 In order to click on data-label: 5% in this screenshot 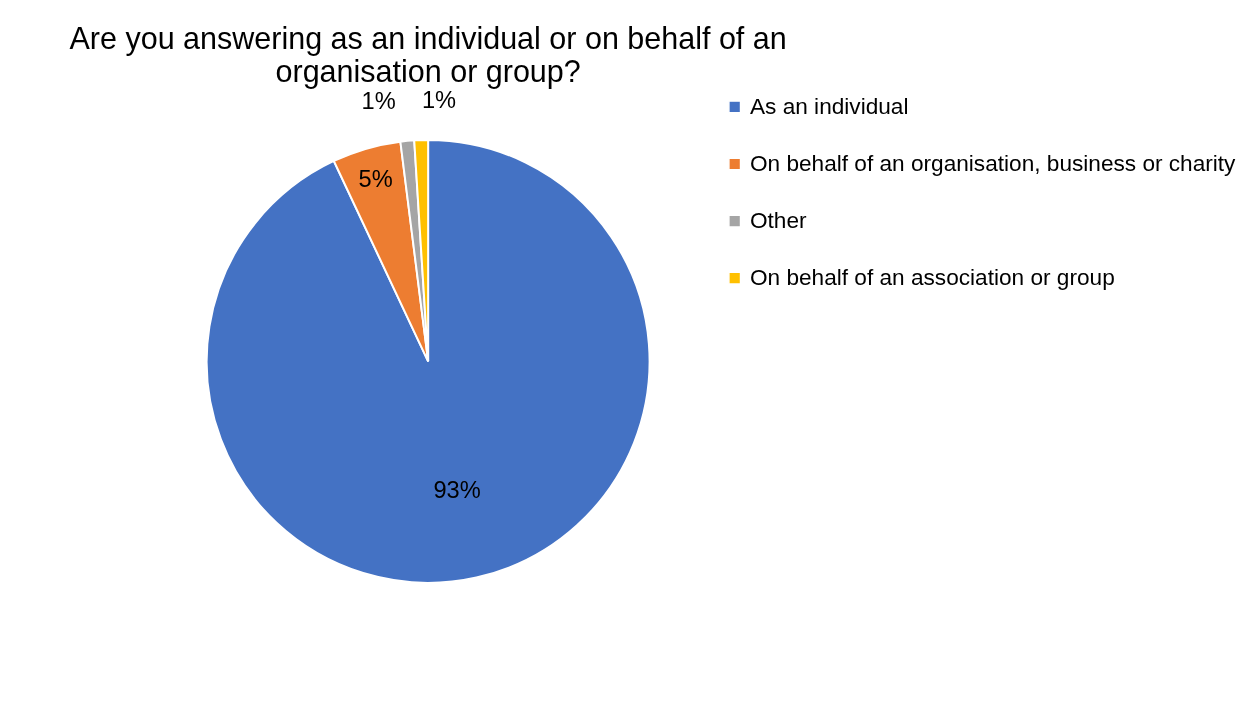, I will do `click(375, 179)`.